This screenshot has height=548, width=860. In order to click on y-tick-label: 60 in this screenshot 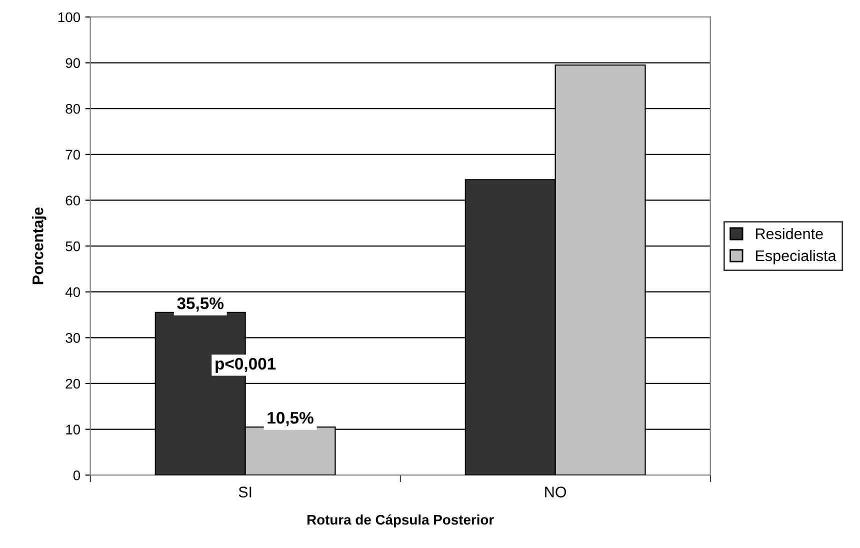, I will do `click(73, 201)`.